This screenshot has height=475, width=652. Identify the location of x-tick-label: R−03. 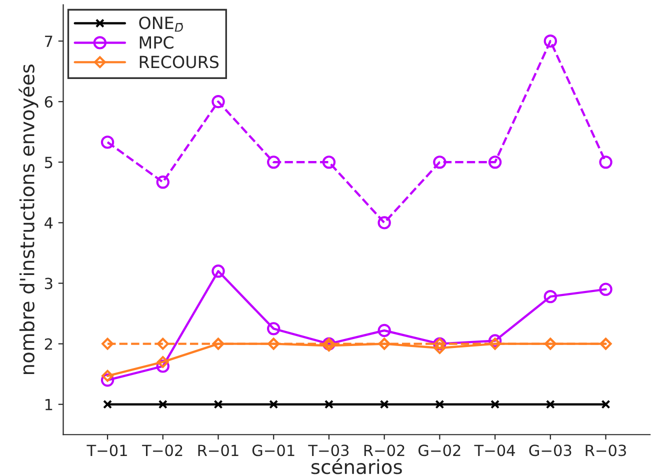
(606, 450).